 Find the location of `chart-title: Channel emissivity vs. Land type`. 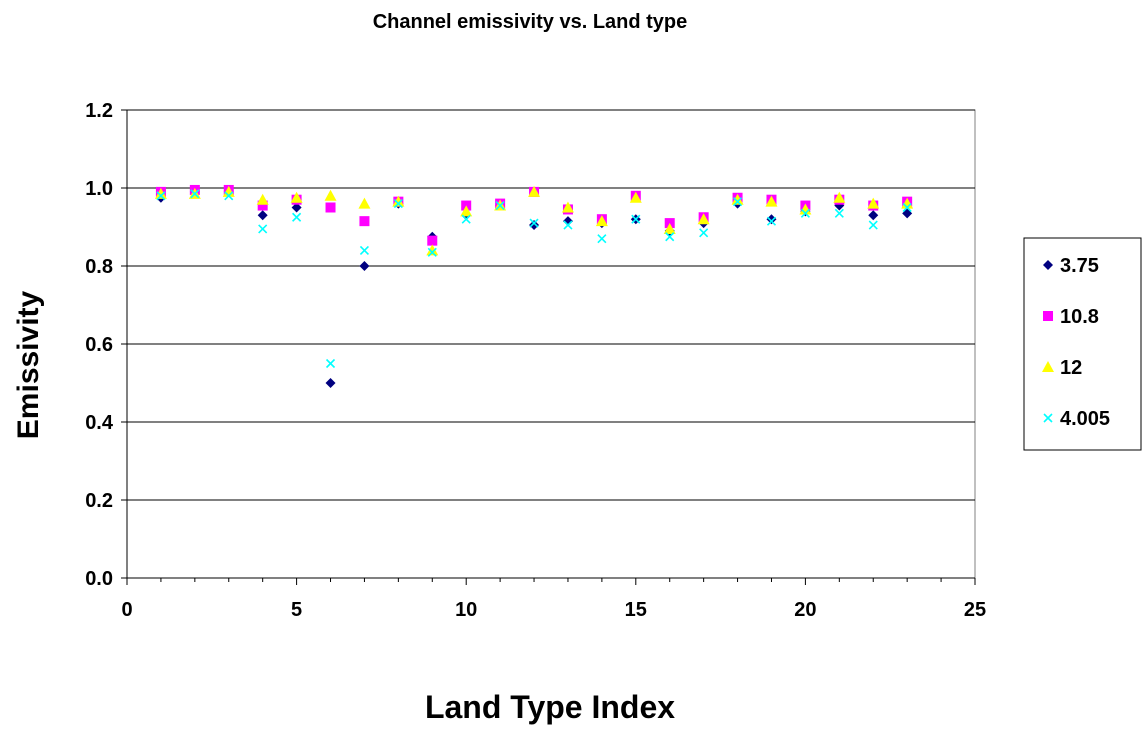

chart-title: Channel emissivity vs. Land type is located at coordinates (530, 22).